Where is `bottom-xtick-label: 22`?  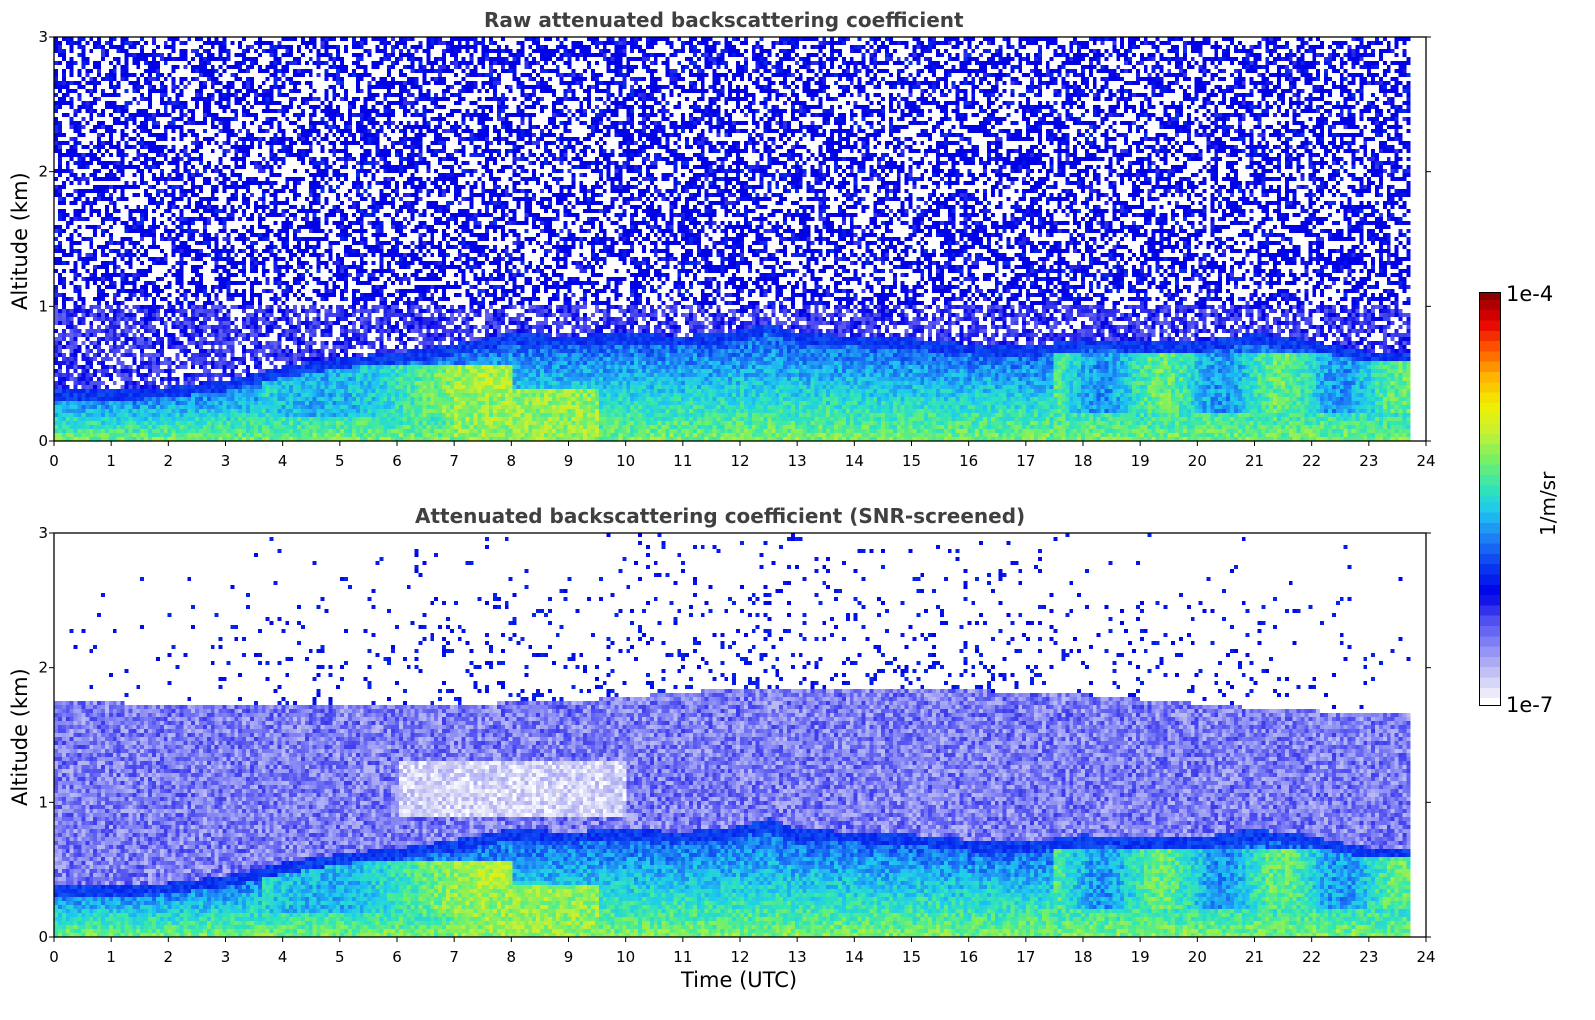
bottom-xtick-label: 22 is located at coordinates (1311, 957).